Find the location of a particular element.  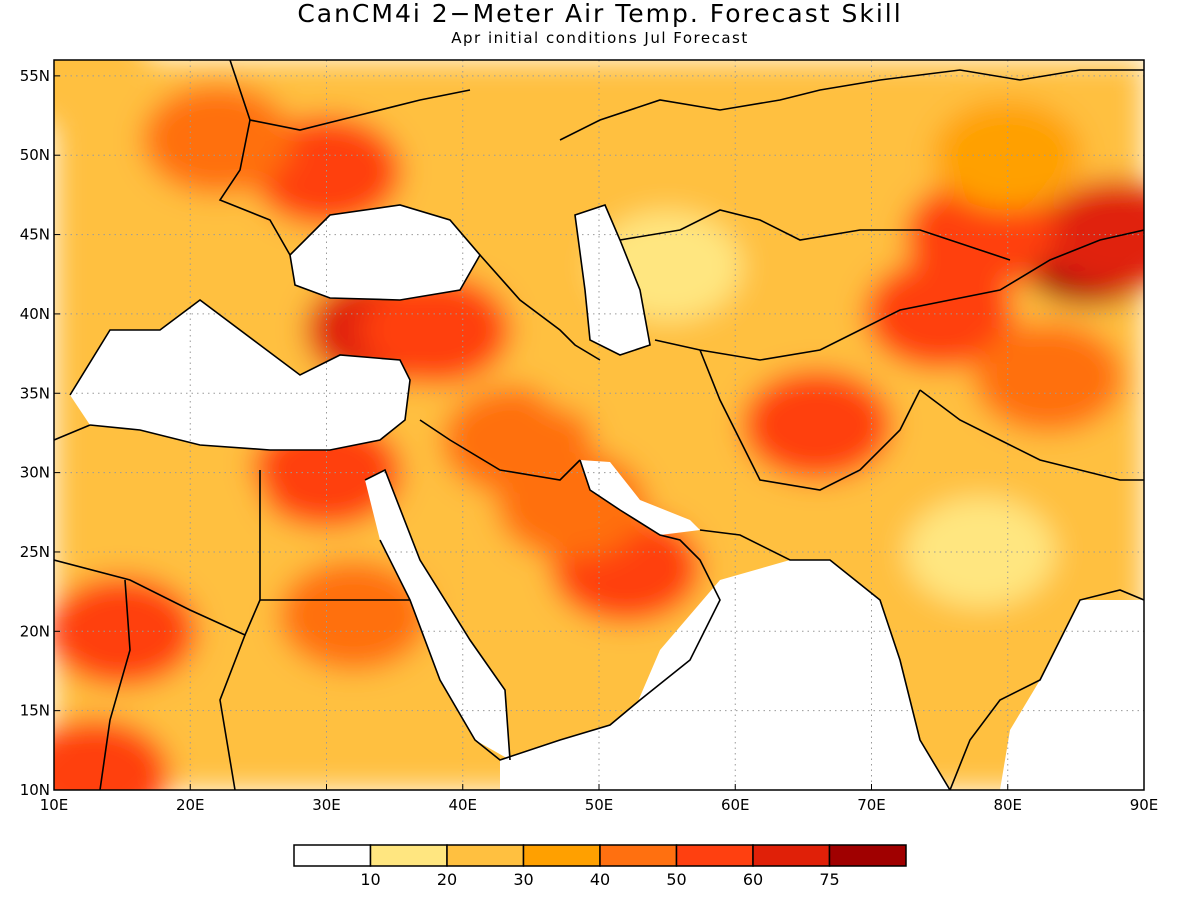

colorbar is located at coordinates (600, 855).